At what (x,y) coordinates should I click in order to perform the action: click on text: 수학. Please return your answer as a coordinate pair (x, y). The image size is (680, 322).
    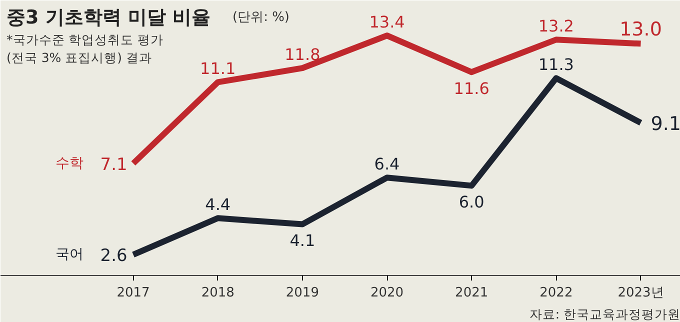
    Looking at the image, I should click on (69, 163).